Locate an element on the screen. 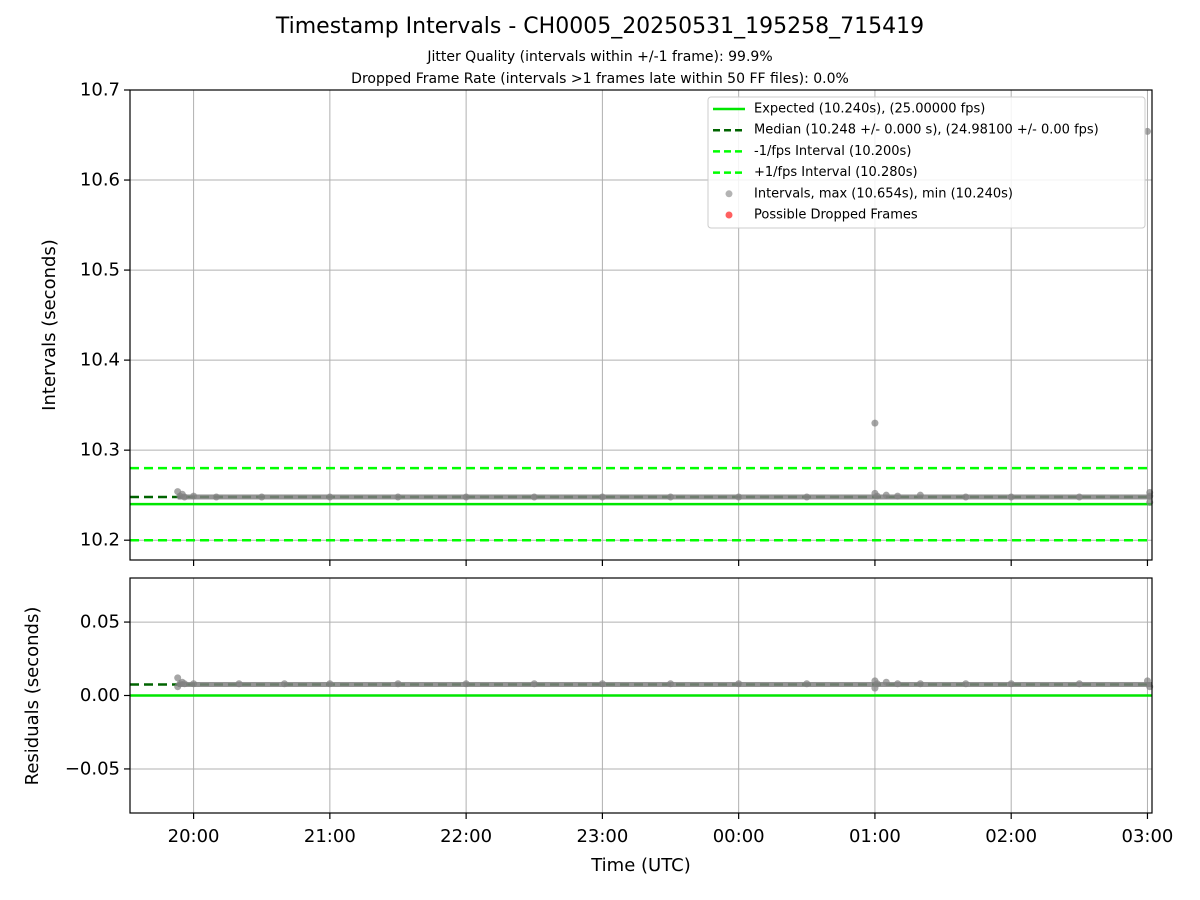 The width and height of the screenshot is (1200, 900). bot-xtick-label-4: 00:00 is located at coordinates (739, 836).